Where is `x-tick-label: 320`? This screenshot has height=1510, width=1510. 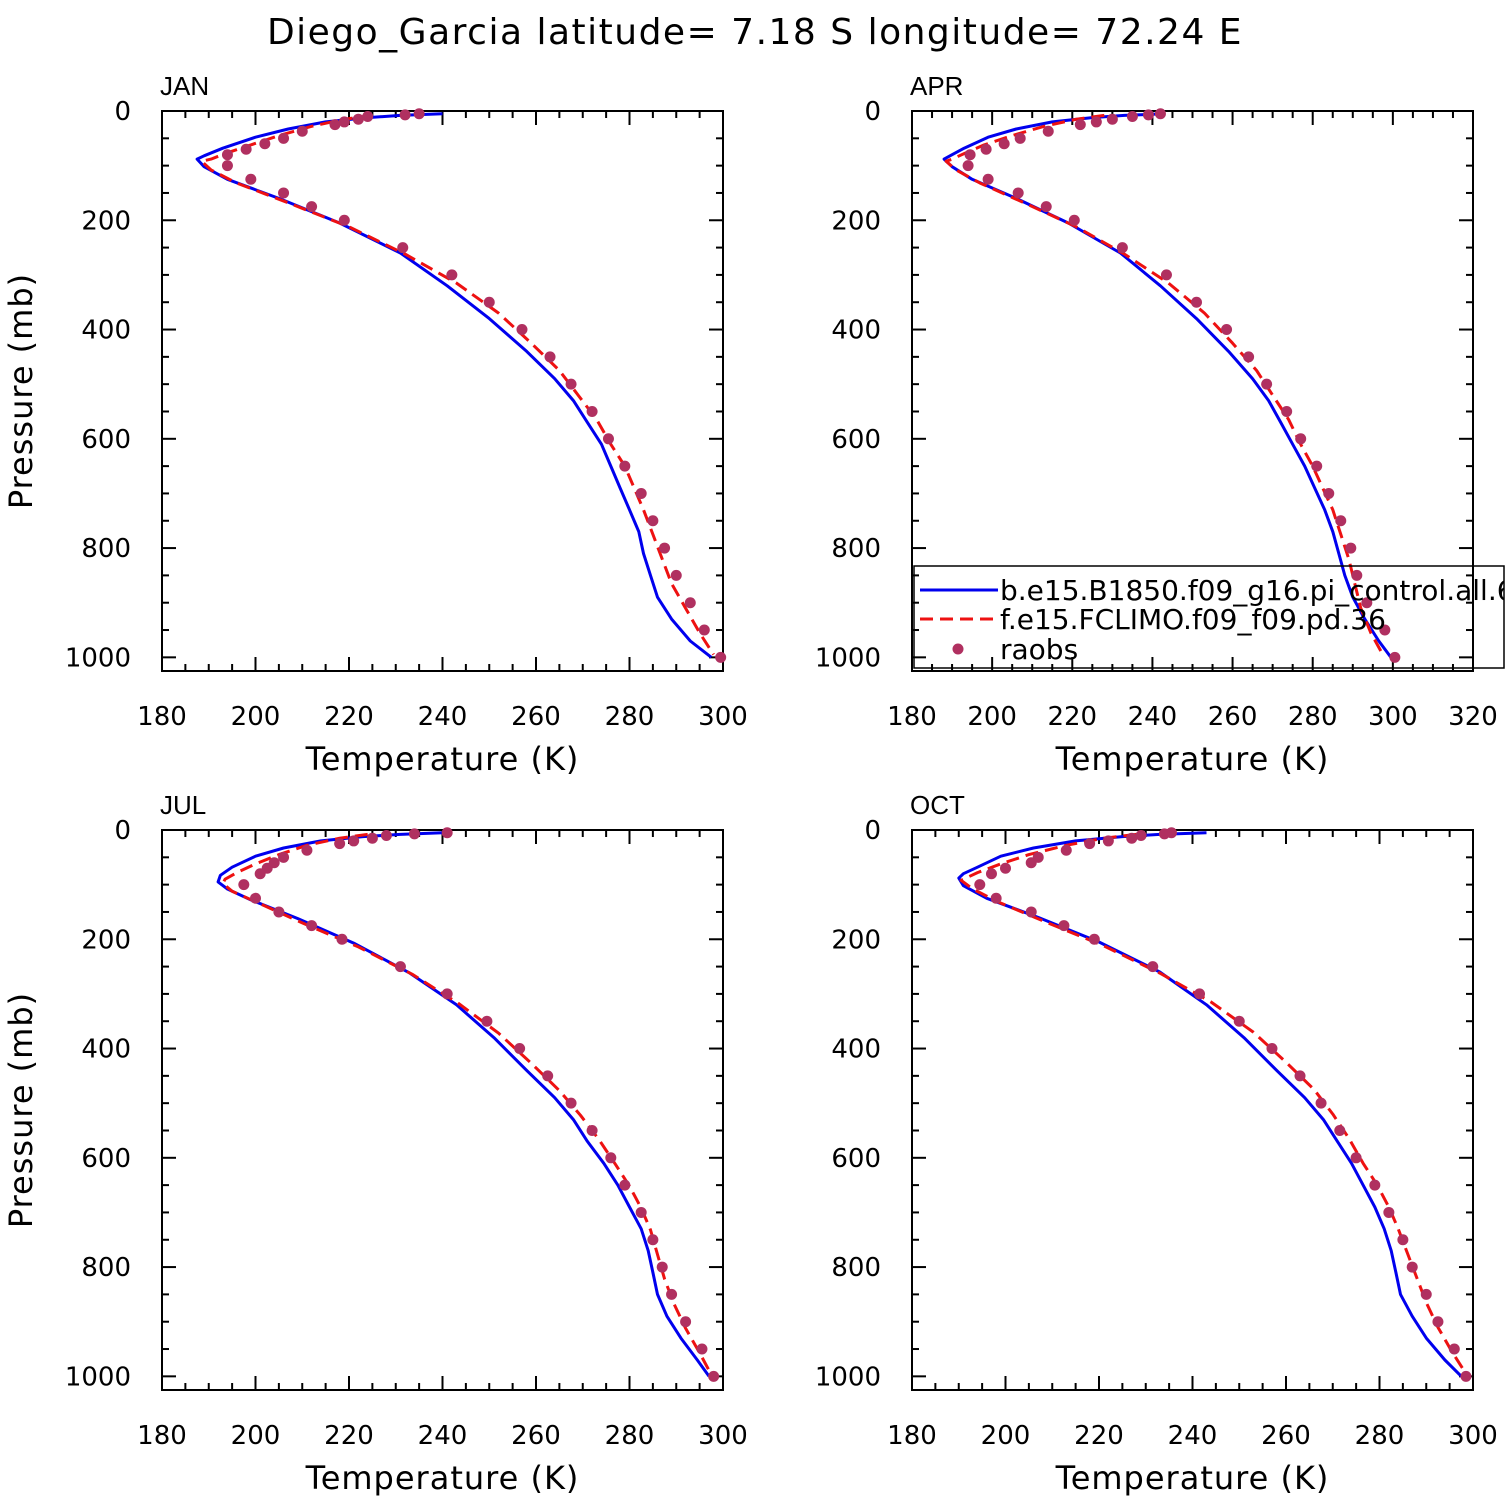 x-tick-label: 320 is located at coordinates (1473, 717).